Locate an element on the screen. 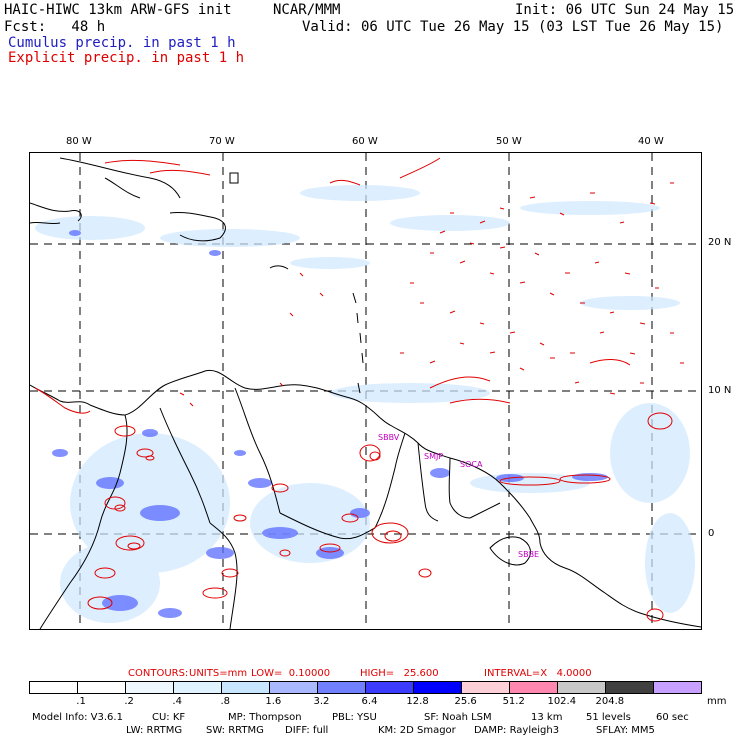 The width and height of the screenshot is (740, 740). footer-sw: SW: RRTMG is located at coordinates (235, 730).